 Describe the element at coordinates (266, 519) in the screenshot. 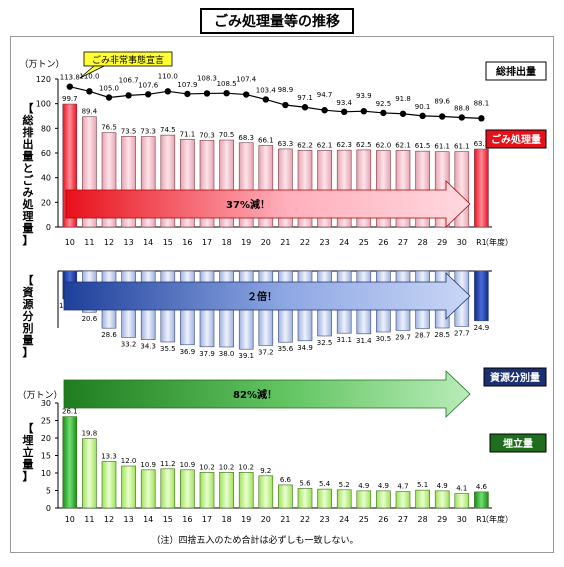

I see `bot-x-label-20: 20` at that location.